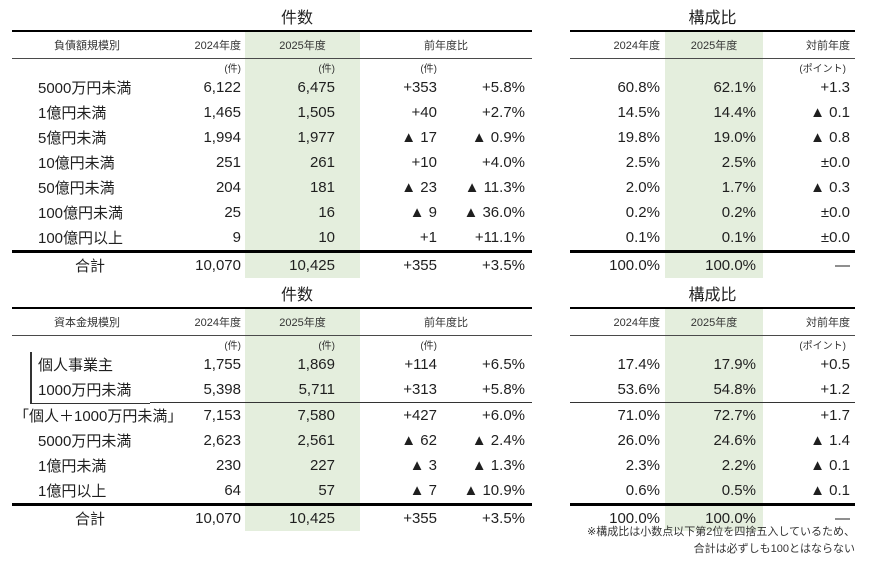  I want to click on cell-diff: +40, so click(424, 112).